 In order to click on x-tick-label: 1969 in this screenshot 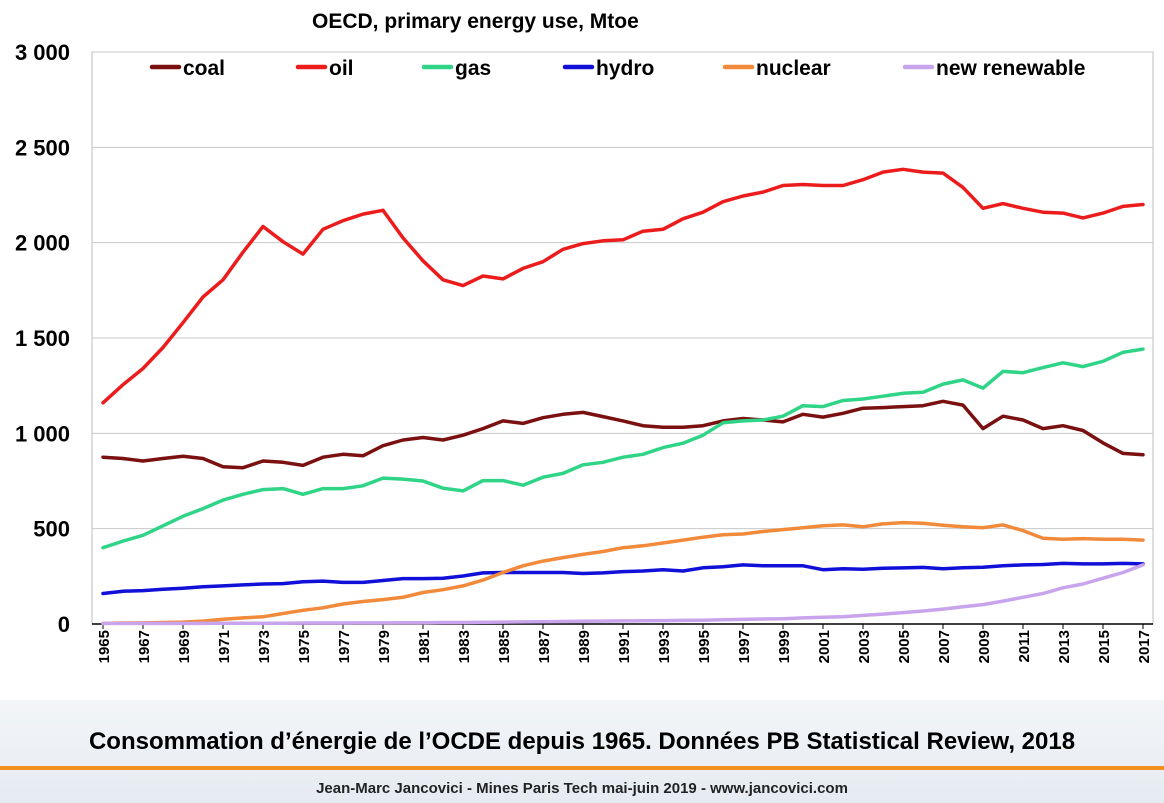, I will do `click(184, 646)`.